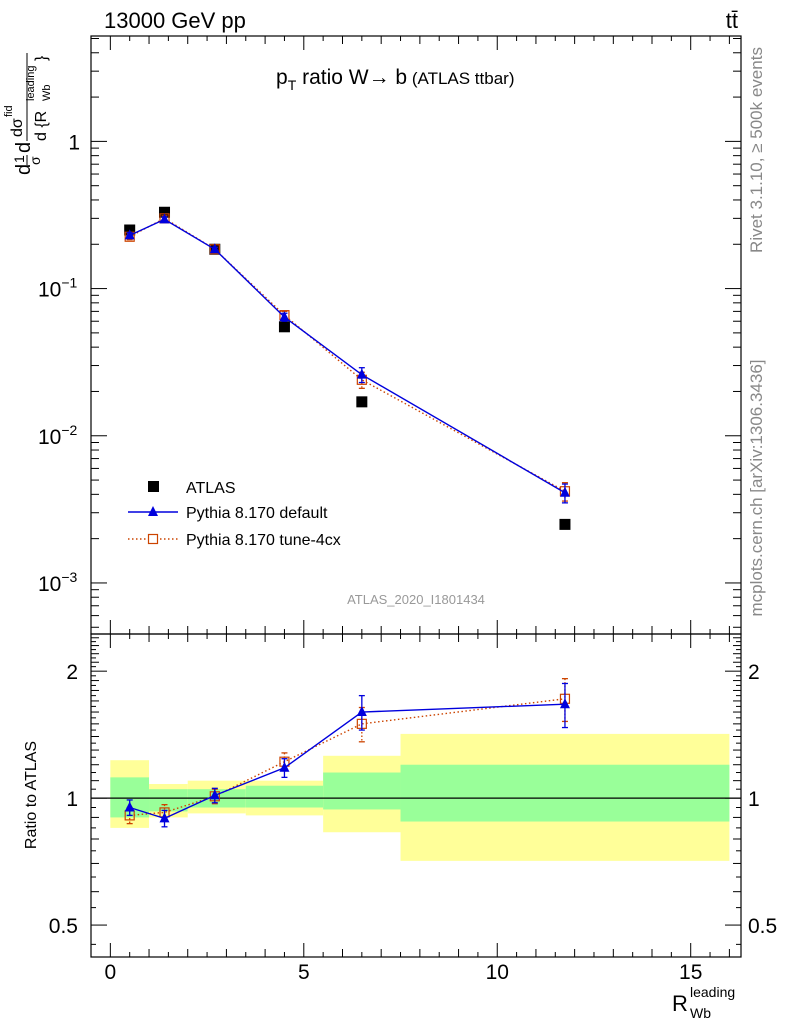 This screenshot has width=786, height=1024. I want to click on y-tick-label-right: 1, so click(754, 799).